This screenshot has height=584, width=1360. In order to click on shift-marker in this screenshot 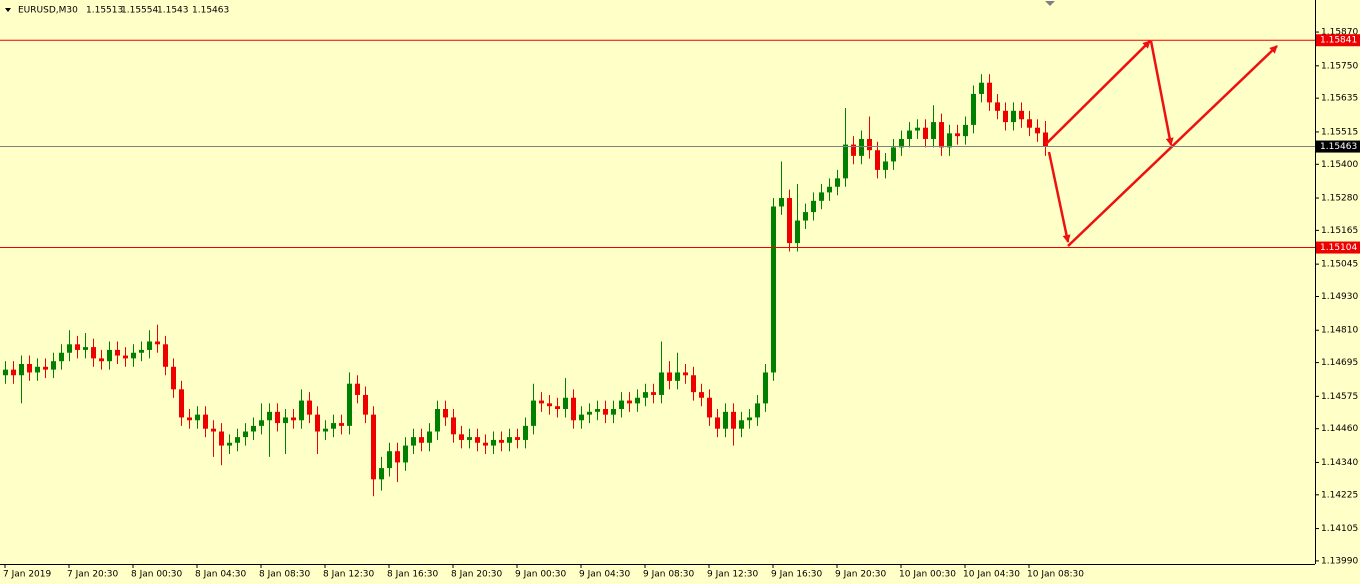, I will do `click(1050, 3)`.